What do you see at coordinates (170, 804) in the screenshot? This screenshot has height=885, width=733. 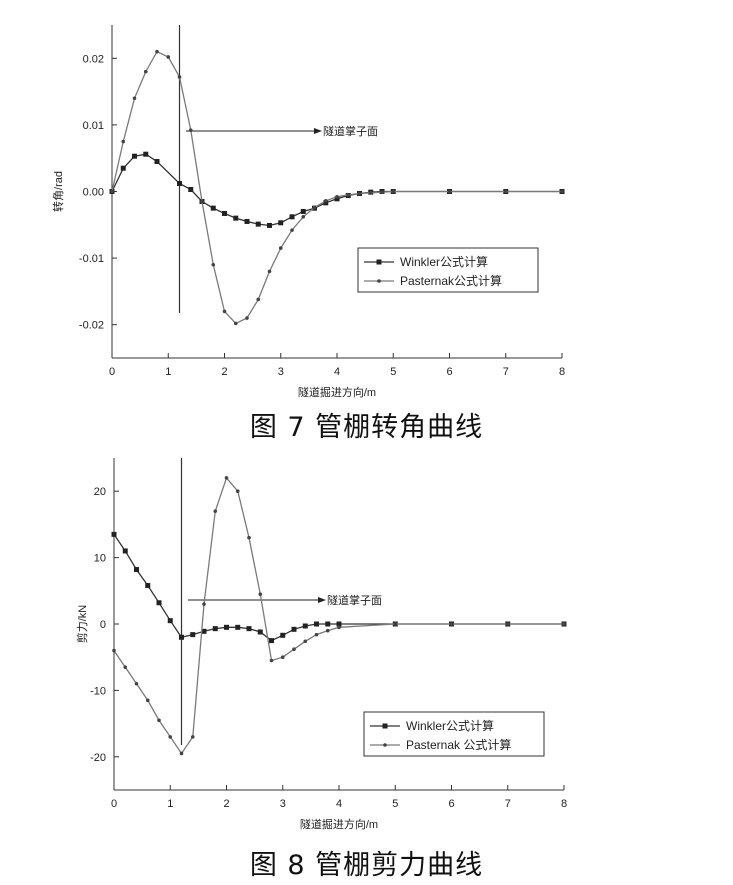 I see `x-tick-label: 1` at bounding box center [170, 804].